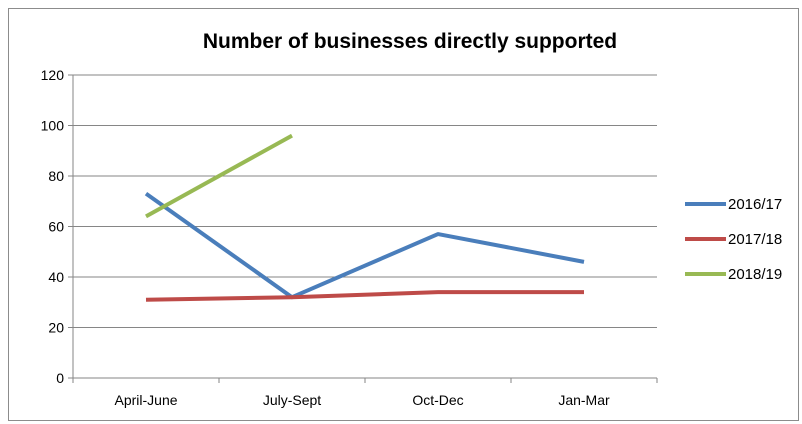 This screenshot has width=802, height=424. Describe the element at coordinates (56, 277) in the screenshot. I see `y-tick-label: 40` at that location.